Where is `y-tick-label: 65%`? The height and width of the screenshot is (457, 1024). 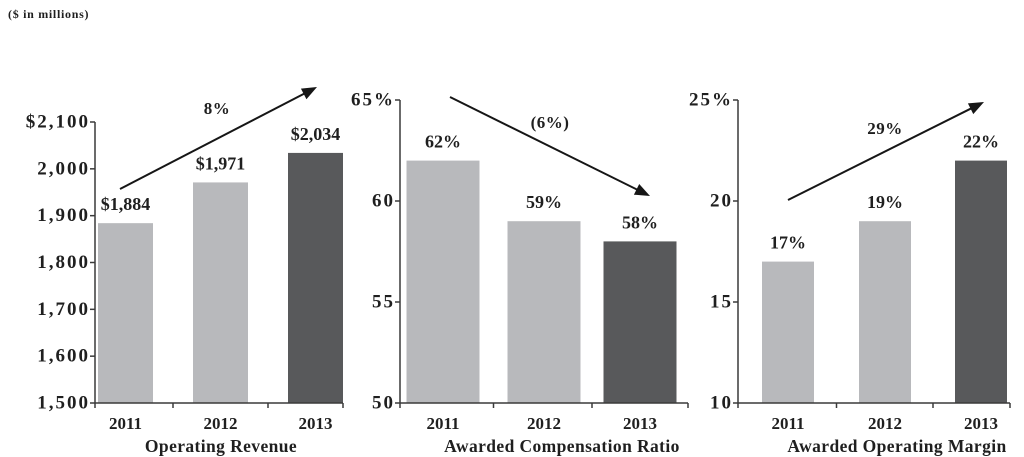
y-tick-label: 65% is located at coordinates (373, 100).